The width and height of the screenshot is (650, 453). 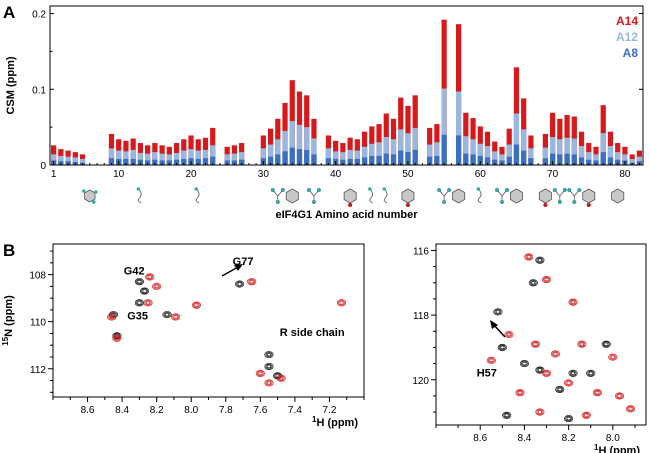 I want to click on x-axis-title: 1H (ppm), so click(x=335, y=422).